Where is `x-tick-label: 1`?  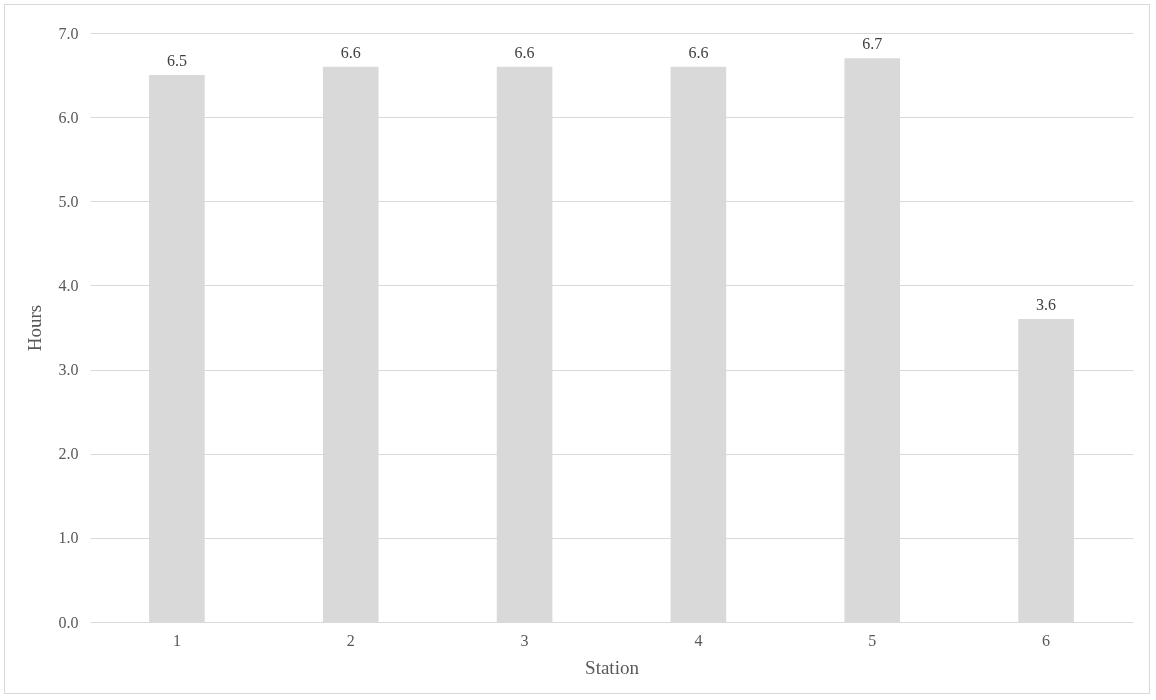
x-tick-label: 1 is located at coordinates (176, 640).